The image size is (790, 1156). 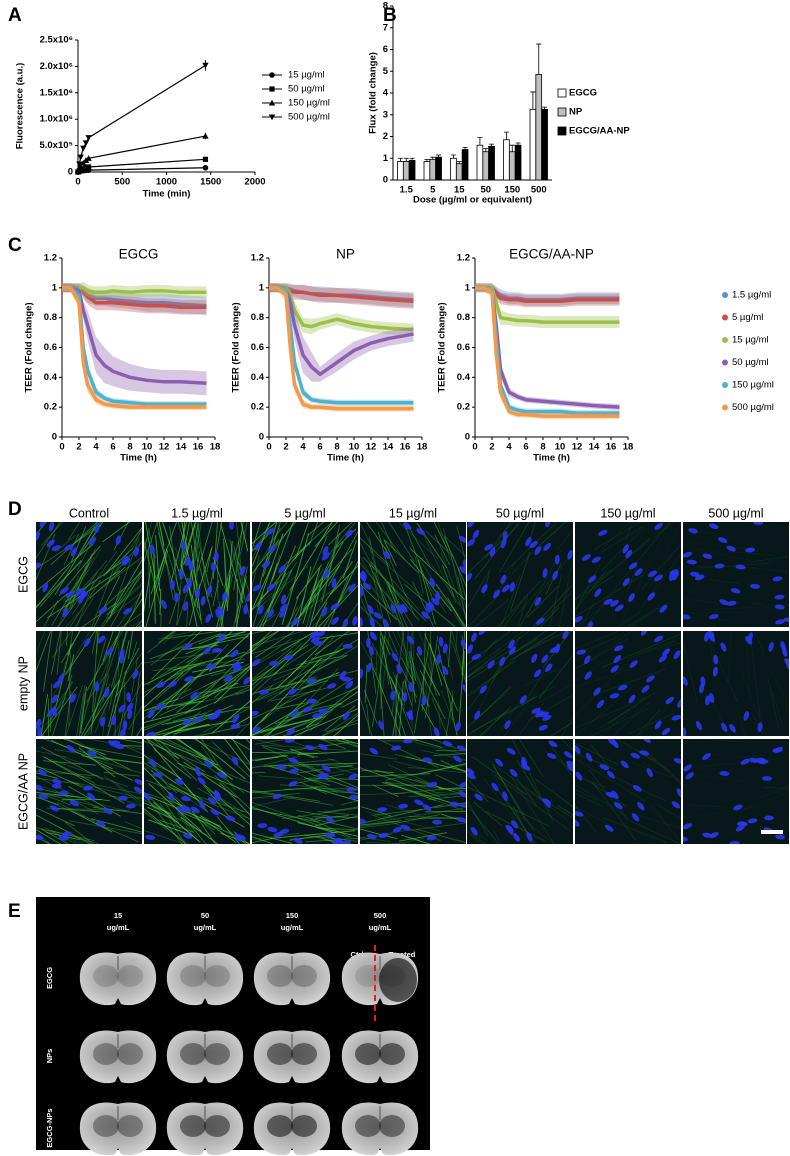 What do you see at coordinates (272, 102) in the screenshot?
I see `legend-marker` at bounding box center [272, 102].